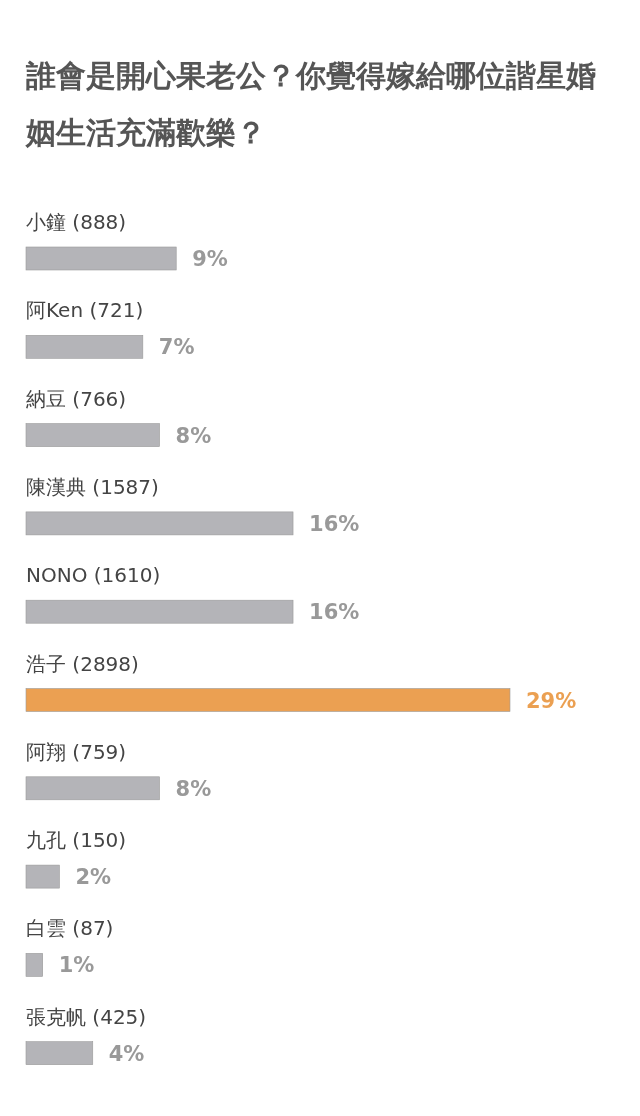 The width and height of the screenshot is (640, 1116). Describe the element at coordinates (86, 1016) in the screenshot. I see `y-tick-label: 張克帆 (425)` at that location.